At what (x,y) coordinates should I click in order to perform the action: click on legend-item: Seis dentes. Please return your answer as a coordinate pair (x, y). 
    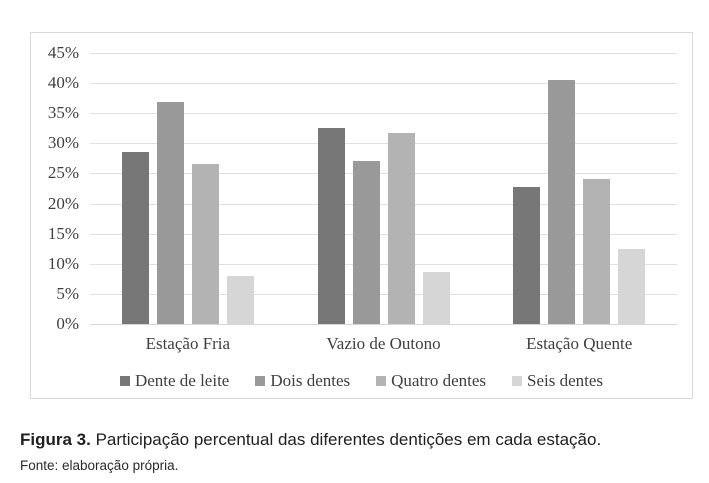
    Looking at the image, I should click on (557, 381).